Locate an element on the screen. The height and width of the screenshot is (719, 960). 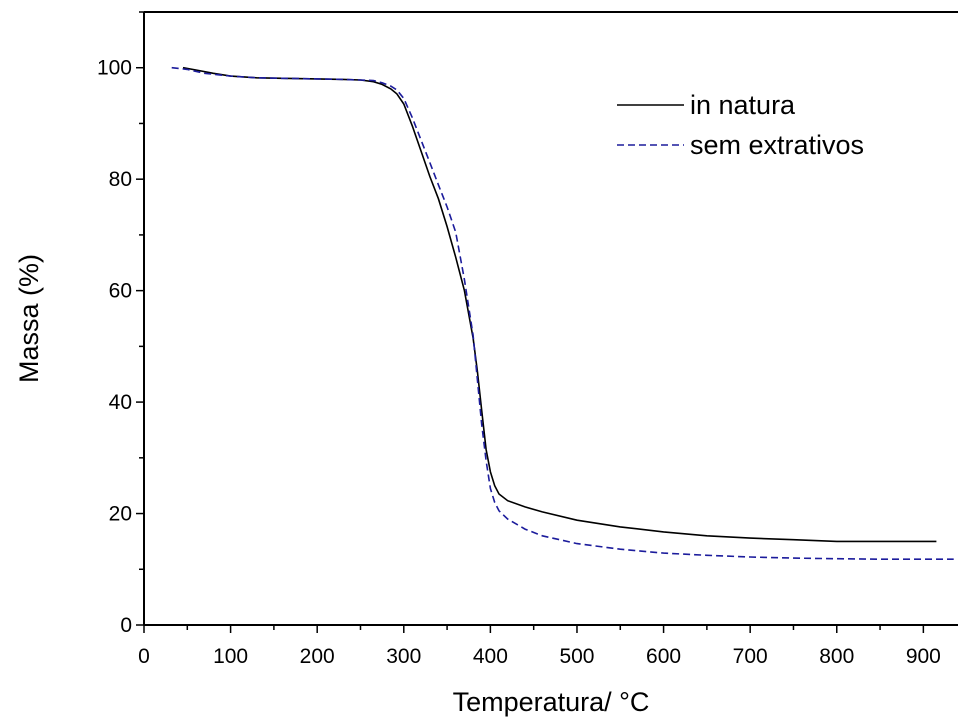
x-tick-label: 200 is located at coordinates (317, 656).